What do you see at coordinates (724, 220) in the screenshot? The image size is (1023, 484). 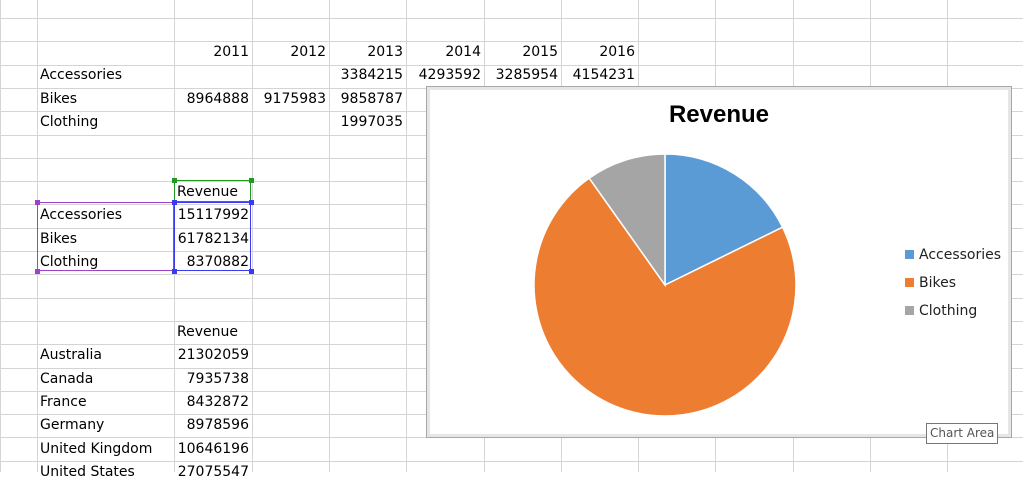 I see `pie-slice-accessories` at bounding box center [724, 220].